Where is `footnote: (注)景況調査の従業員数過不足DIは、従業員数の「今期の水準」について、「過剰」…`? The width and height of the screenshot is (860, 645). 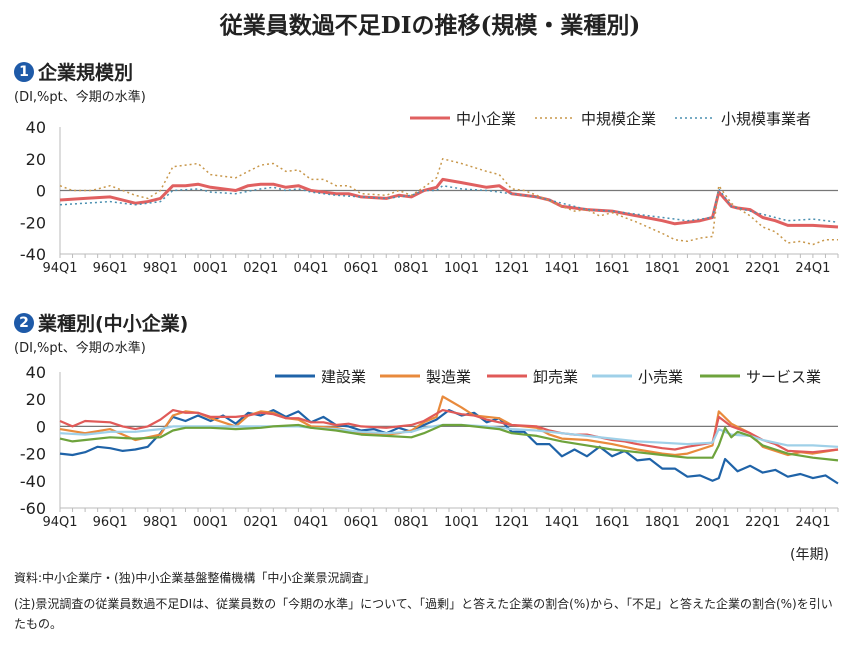
footnote: (注)景況調査の従業員数過不足DIは、従業員数の「今期の水準」について、「過剰」… is located at coordinates (423, 614).